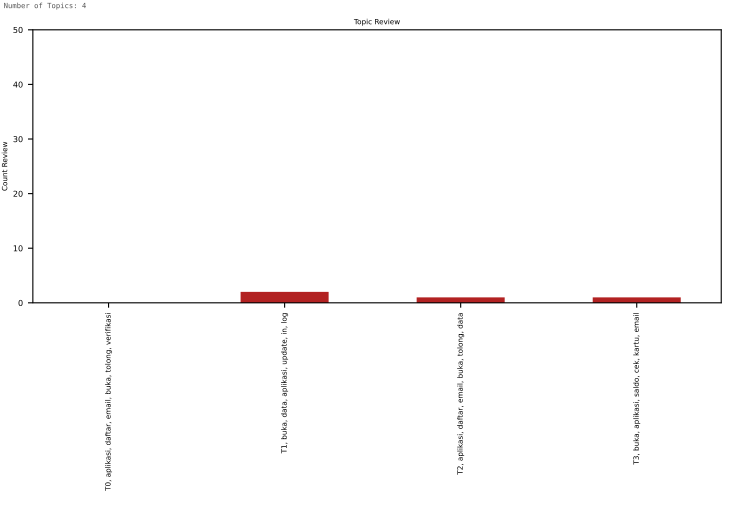 Image resolution: width=730 pixels, height=523 pixels. What do you see at coordinates (18, 248) in the screenshot?
I see `y-tick-label: 10` at bounding box center [18, 248].